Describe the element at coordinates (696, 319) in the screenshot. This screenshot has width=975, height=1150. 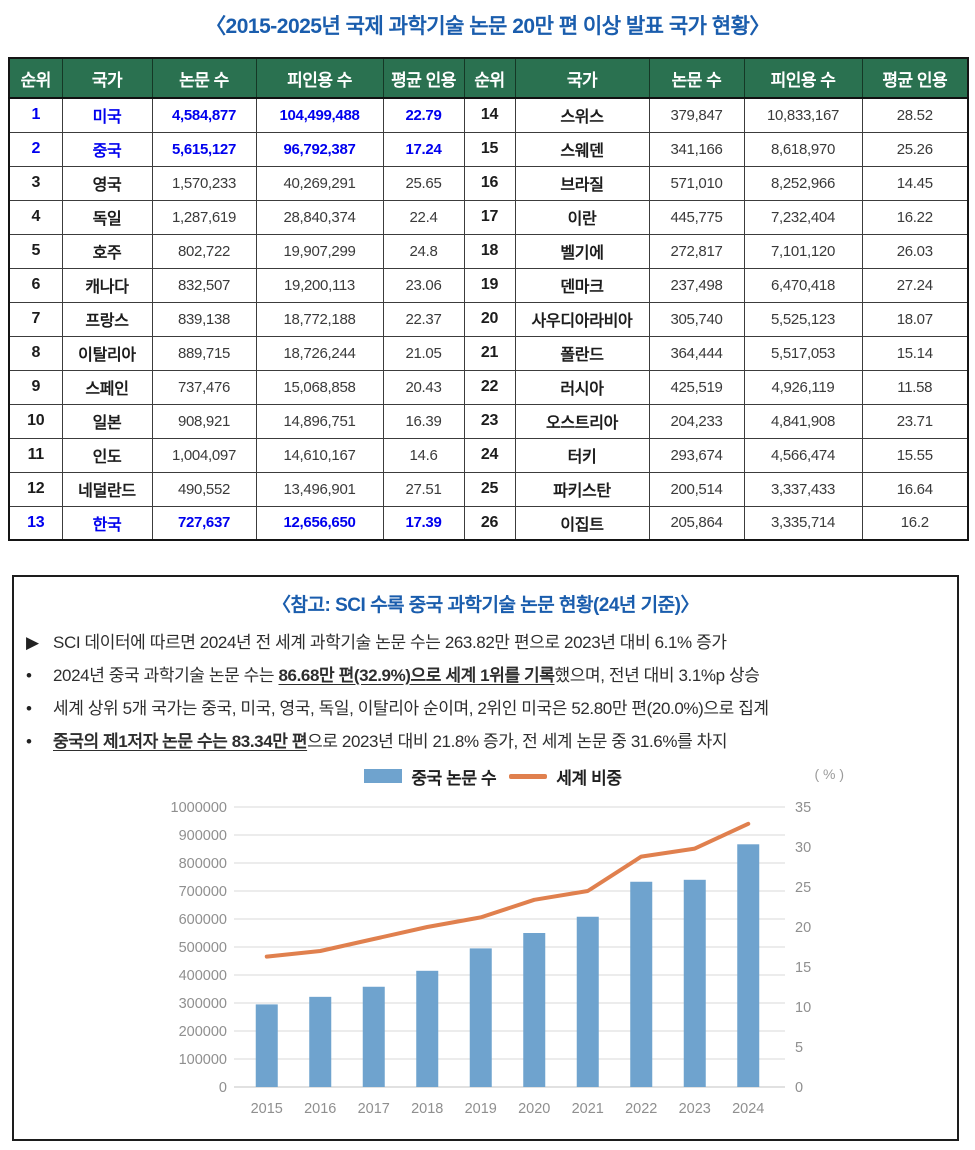
I see `table-cell-num: 305,740` at that location.